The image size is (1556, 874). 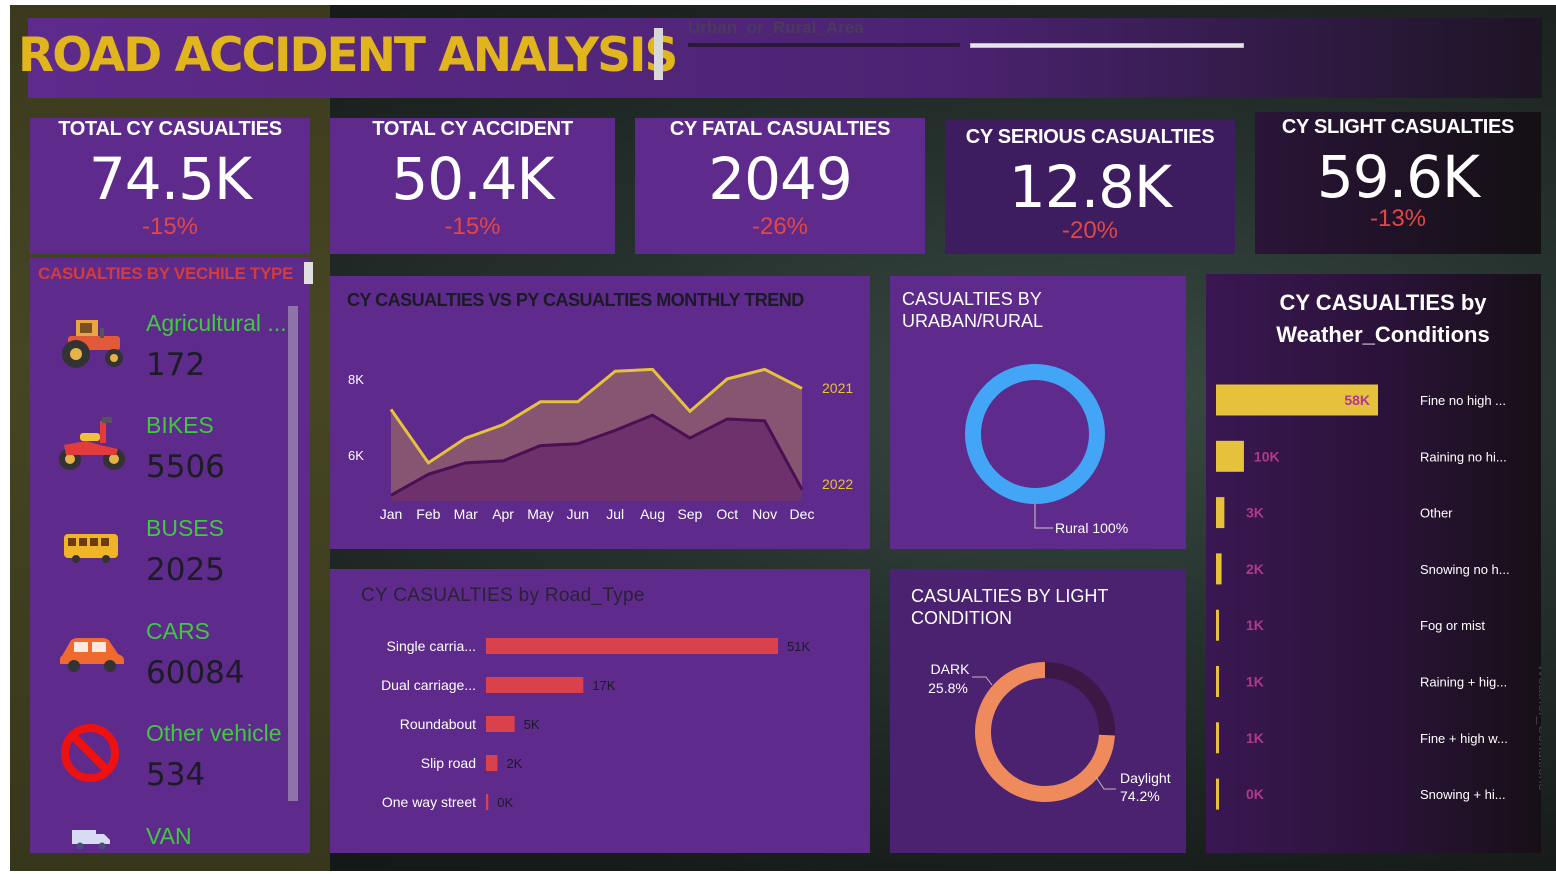 I want to click on x-tick-label: Mar, so click(x=466, y=514).